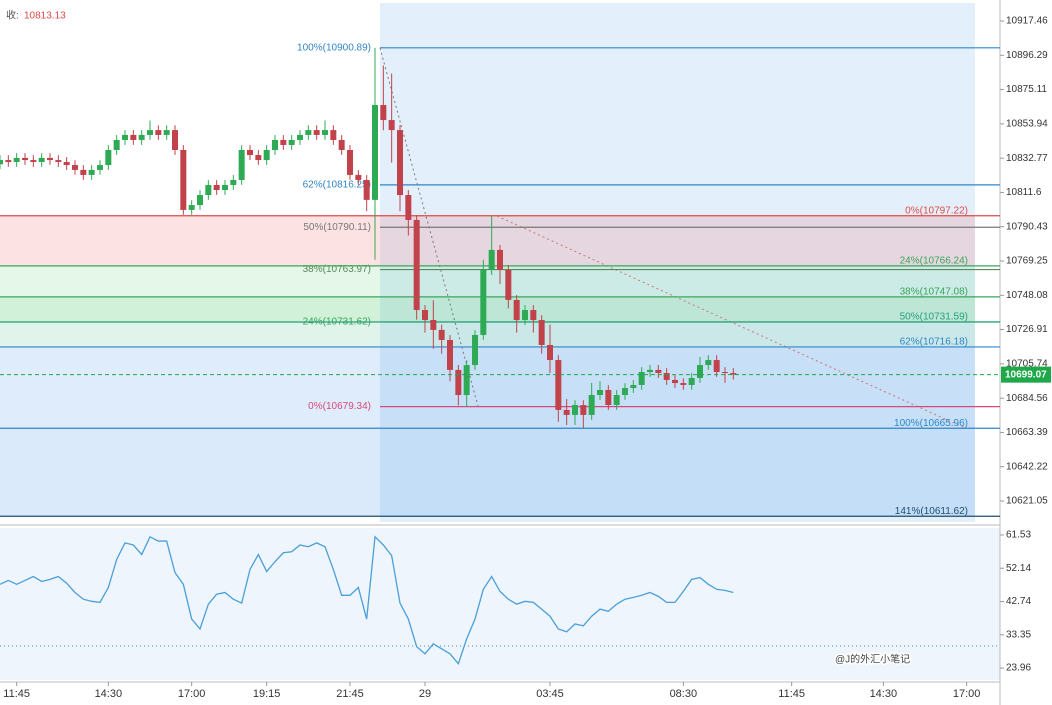 The image size is (1052, 705). What do you see at coordinates (339, 406) in the screenshot?
I see `fib-level-label: 0%(10679.34)` at bounding box center [339, 406].